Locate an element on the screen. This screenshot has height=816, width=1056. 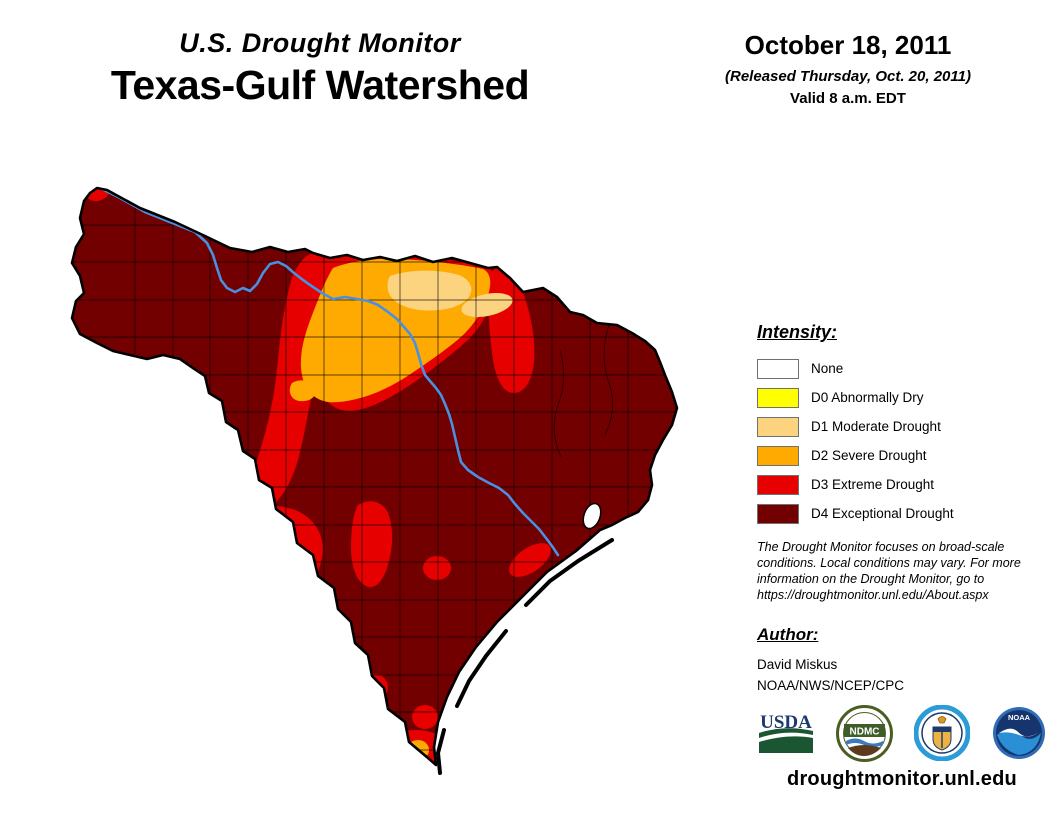
usda-logo: USDA is located at coordinates (786, 732).